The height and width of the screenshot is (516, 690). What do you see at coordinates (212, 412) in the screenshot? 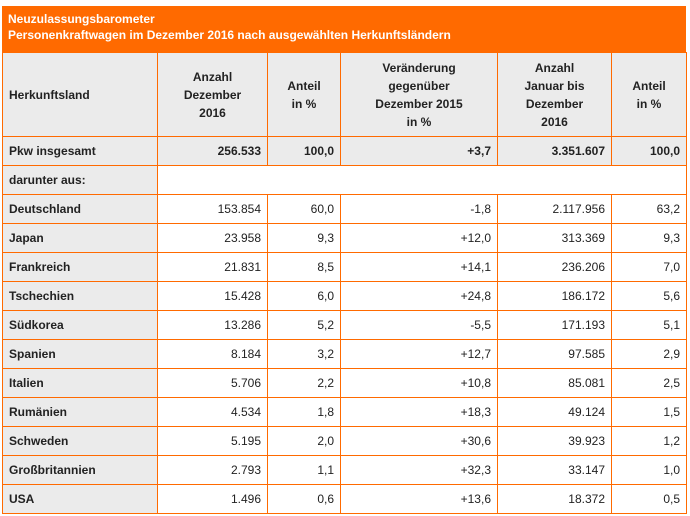
I see `cell: 4.534` at bounding box center [212, 412].